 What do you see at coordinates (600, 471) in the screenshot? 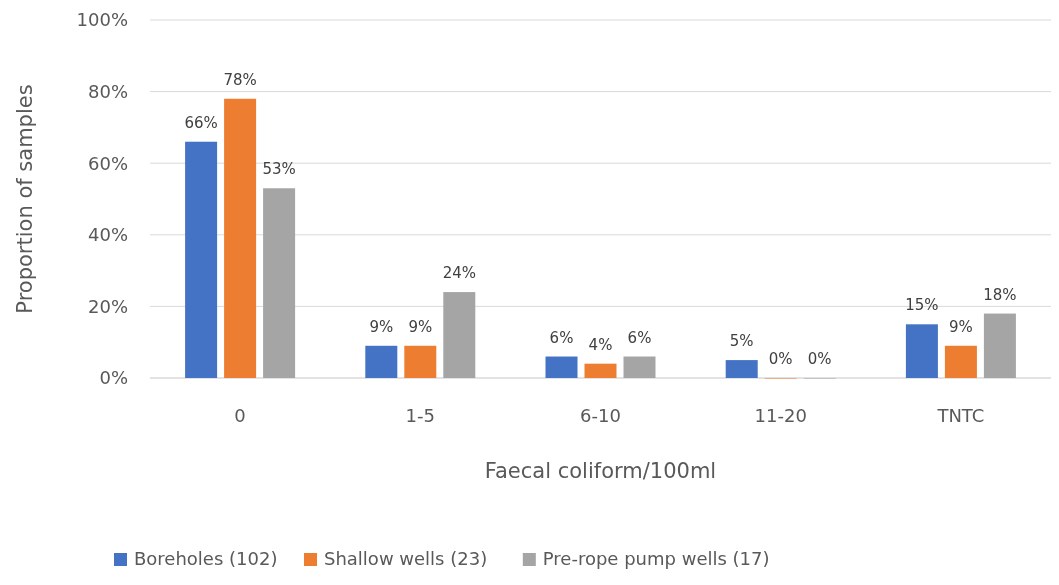
I see `x-axis-title: Faecal coliform/100ml` at bounding box center [600, 471].